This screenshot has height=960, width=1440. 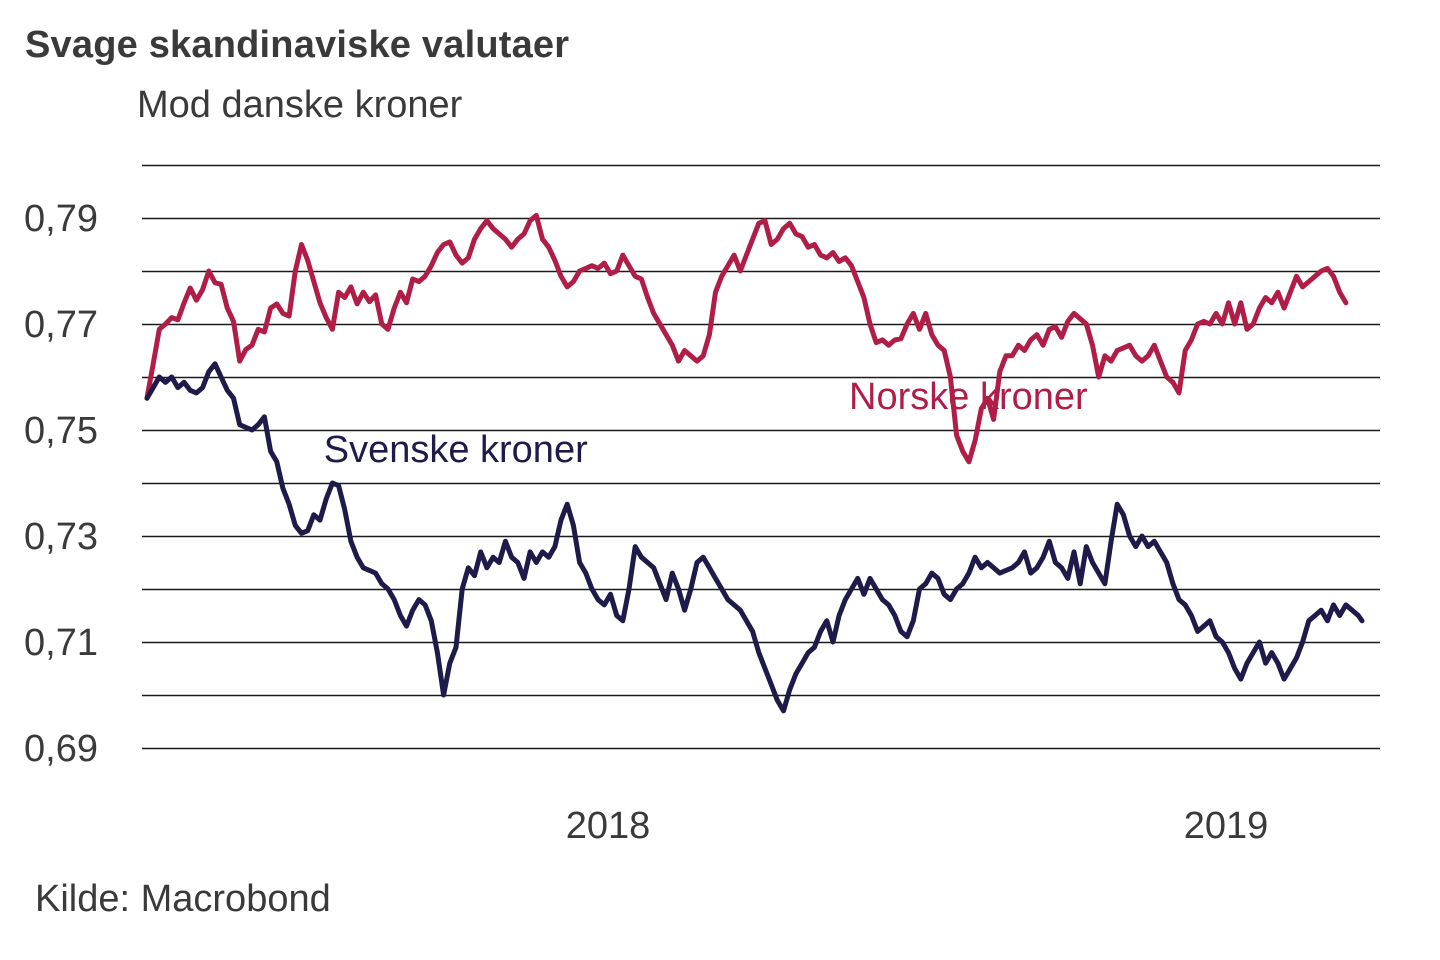 I want to click on y-tick-label: 0,69, so click(x=61, y=749).